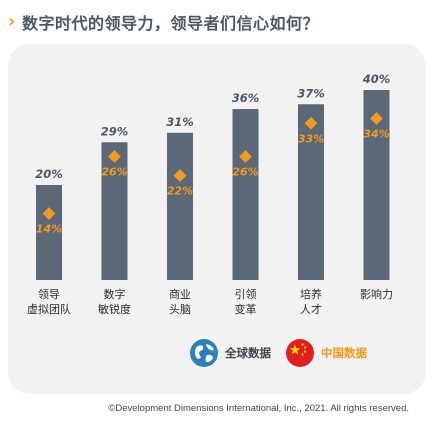 This screenshot has width=433, height=431. Describe the element at coordinates (300, 353) in the screenshot. I see `china-flag-icon` at that location.